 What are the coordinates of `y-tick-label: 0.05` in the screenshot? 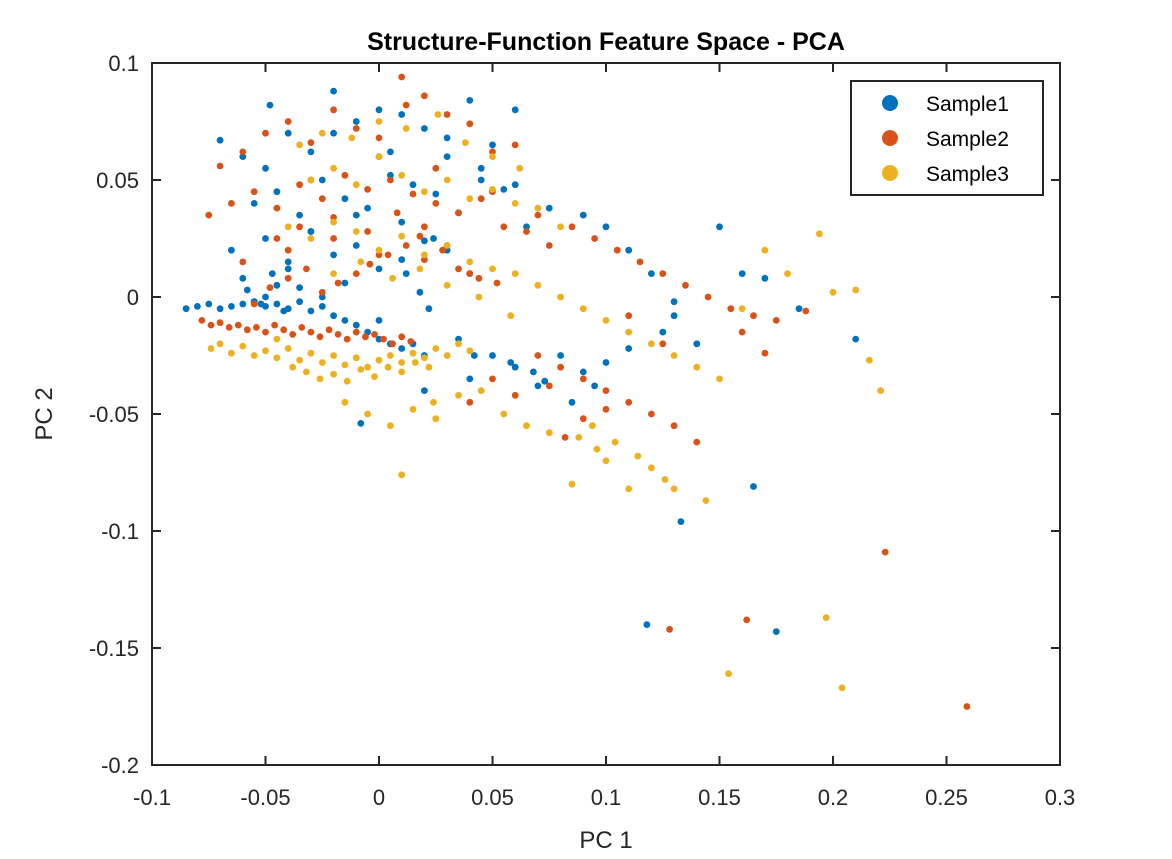 It's located at (117, 180).